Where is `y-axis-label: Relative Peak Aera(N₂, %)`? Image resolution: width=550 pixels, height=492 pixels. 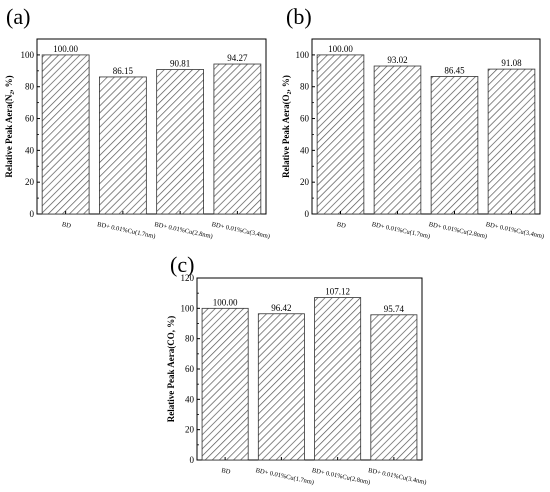
y-axis-label: Relative Peak Aera(N₂, %) is located at coordinates (9, 126).